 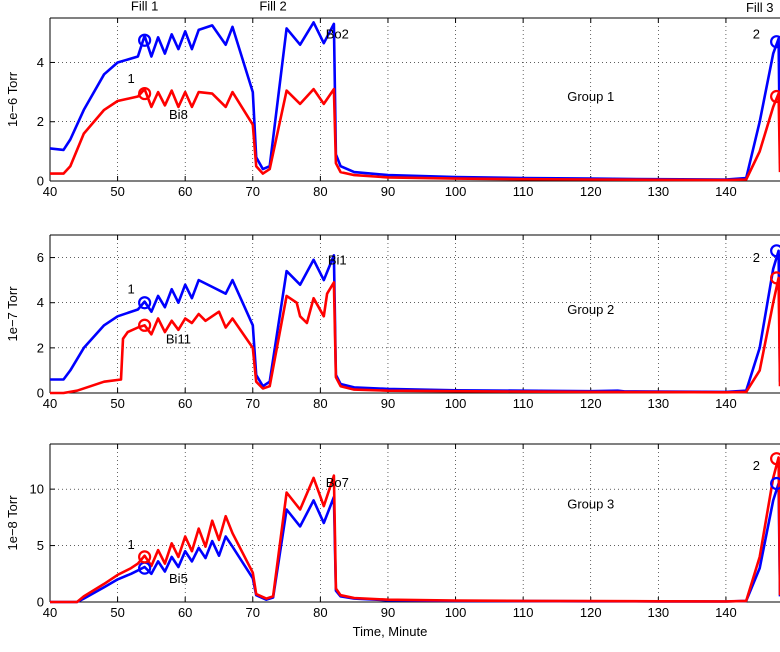 What do you see at coordinates (337, 34) in the screenshot?
I see `annotation-label: Bo2` at bounding box center [337, 34].